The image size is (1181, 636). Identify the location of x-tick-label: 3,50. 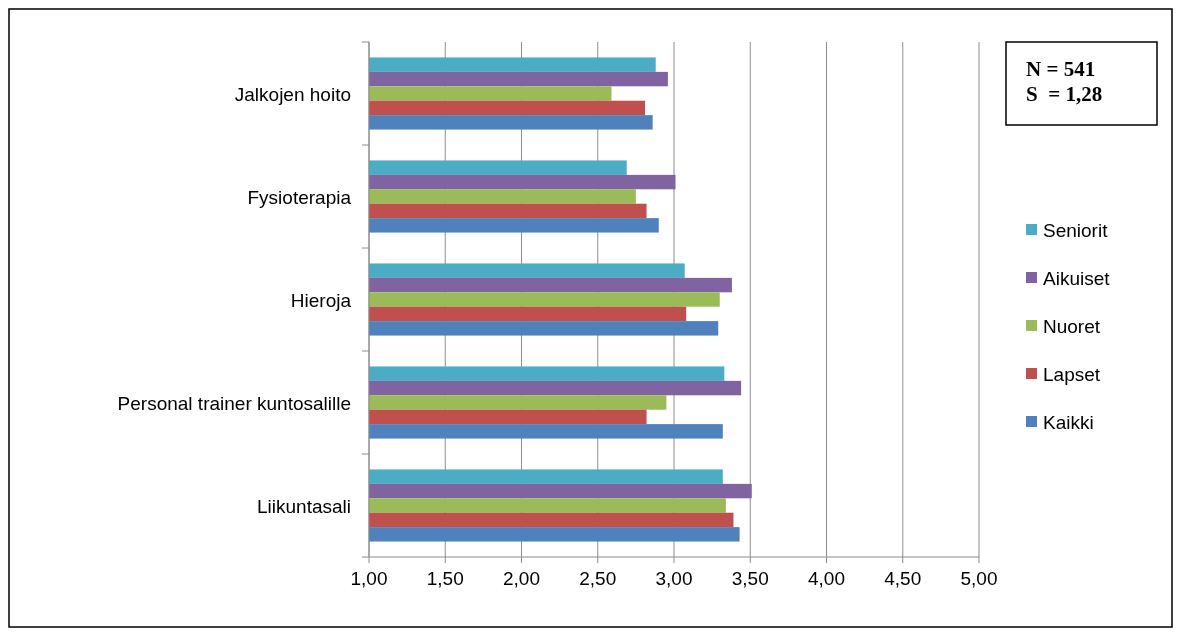
(750, 578).